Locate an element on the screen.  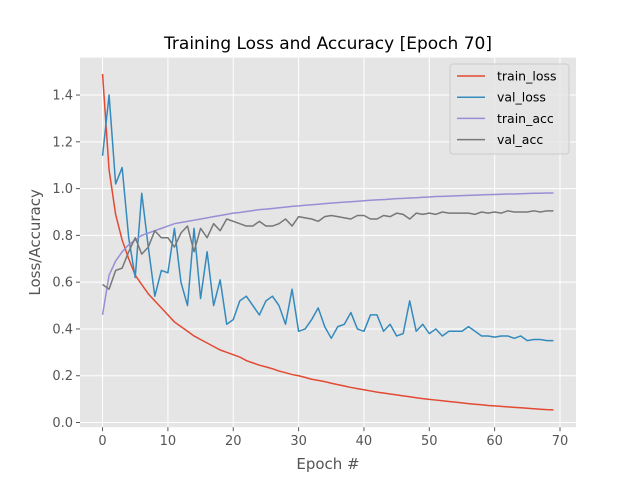
y-tick-label: 0.6 is located at coordinates (62, 283).